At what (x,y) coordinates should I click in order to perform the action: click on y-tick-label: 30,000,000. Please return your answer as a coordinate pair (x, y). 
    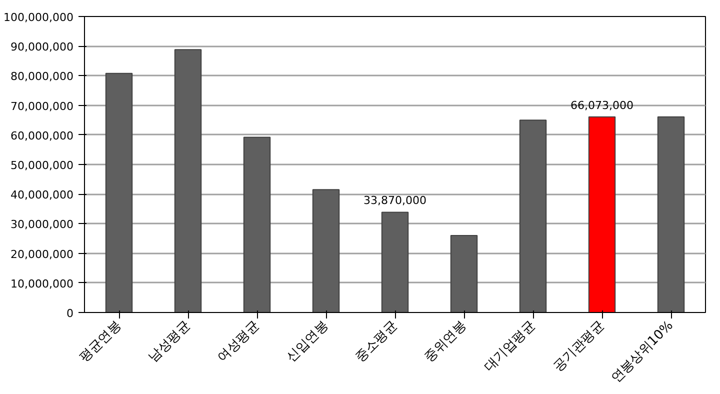
    Looking at the image, I should click on (42, 225).